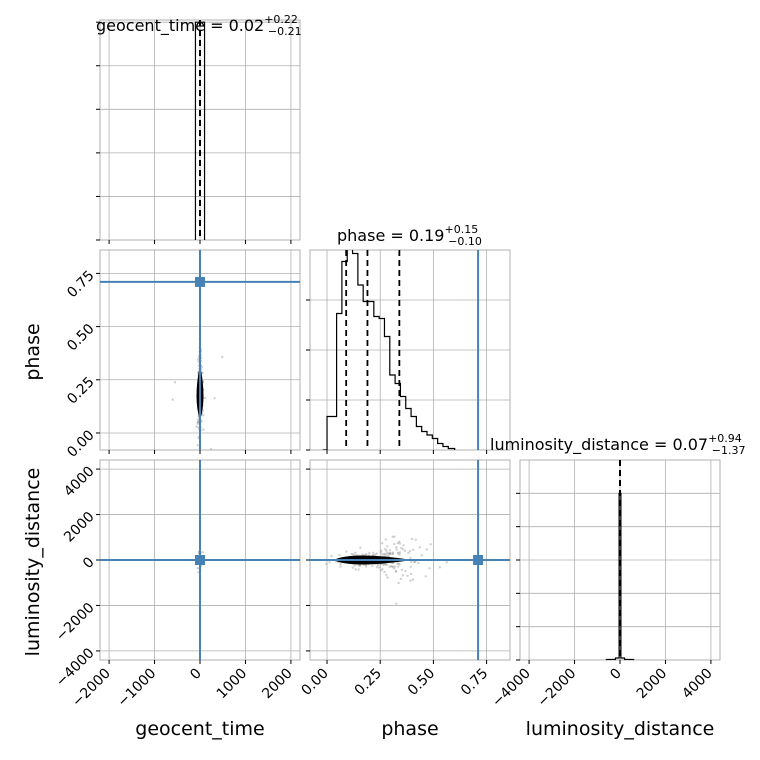  What do you see at coordinates (618, 444) in the screenshot?
I see `title-luminosity-distance: luminosity_distance = 0.07+0.94 −1.37` at bounding box center [618, 444].